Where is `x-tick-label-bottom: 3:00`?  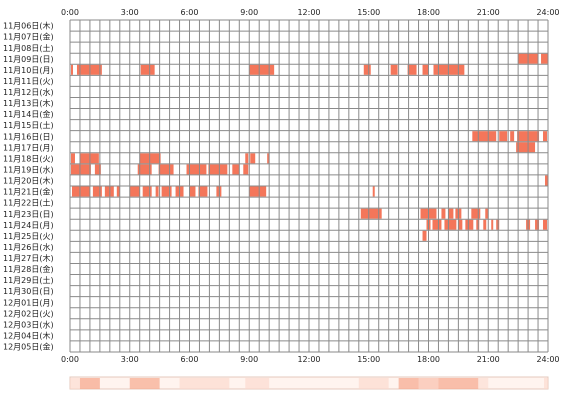
x-tick-label-bottom: 3:00 is located at coordinates (130, 359).